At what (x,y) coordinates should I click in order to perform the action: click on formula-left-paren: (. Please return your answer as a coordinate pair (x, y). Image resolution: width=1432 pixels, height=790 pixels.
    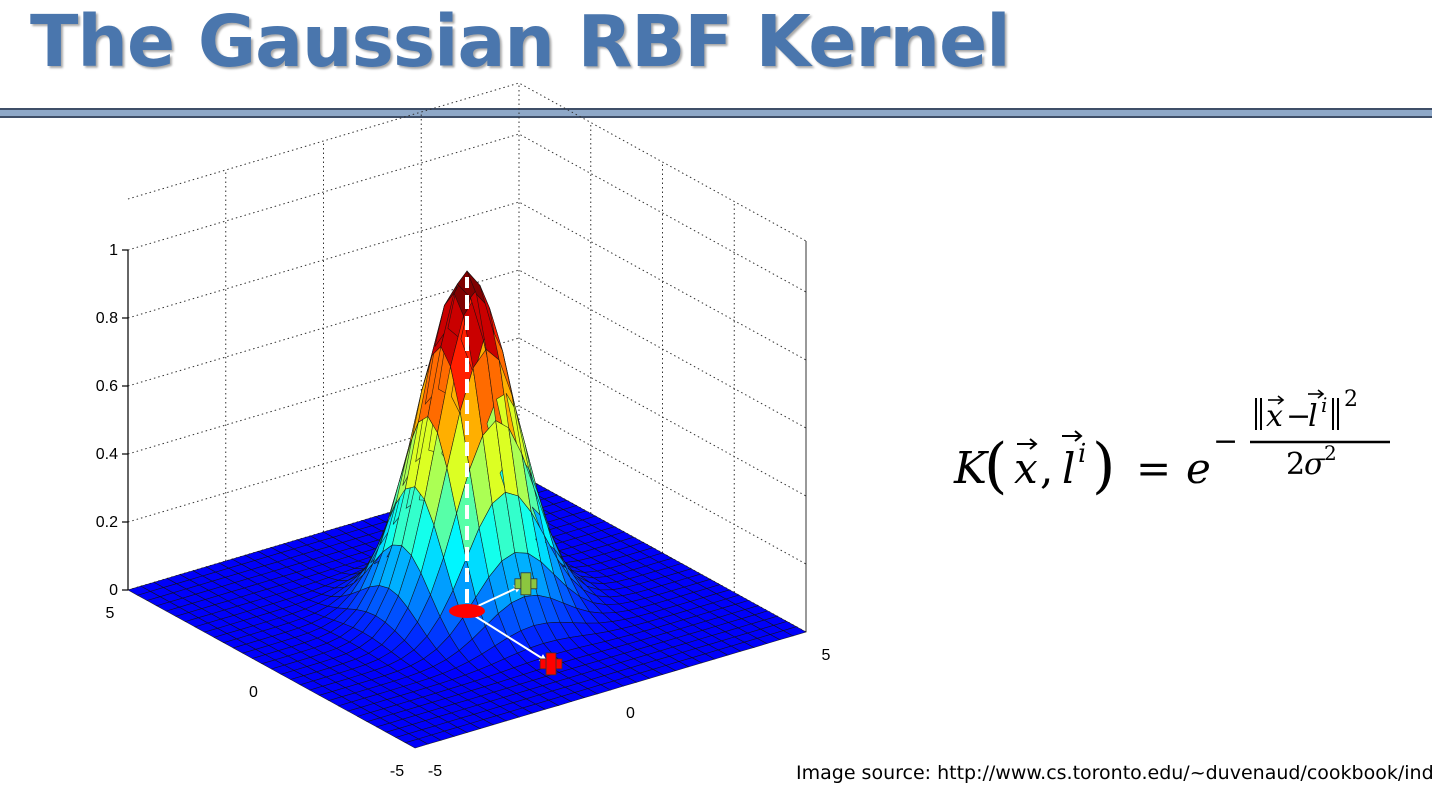
    Looking at the image, I should click on (995, 466).